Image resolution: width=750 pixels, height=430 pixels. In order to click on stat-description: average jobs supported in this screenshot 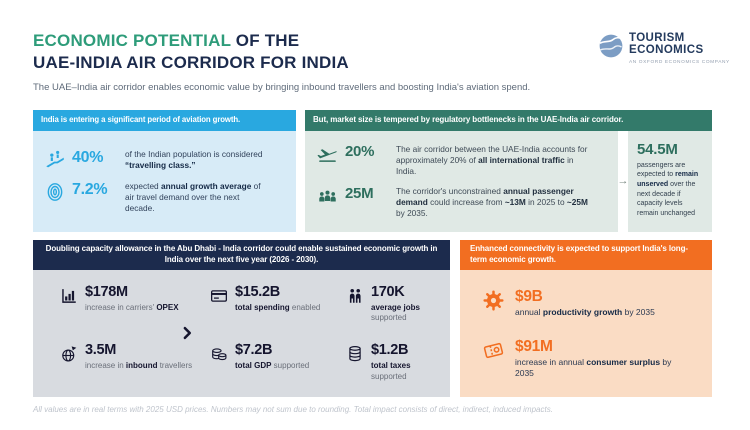, I will do `click(395, 312)`.